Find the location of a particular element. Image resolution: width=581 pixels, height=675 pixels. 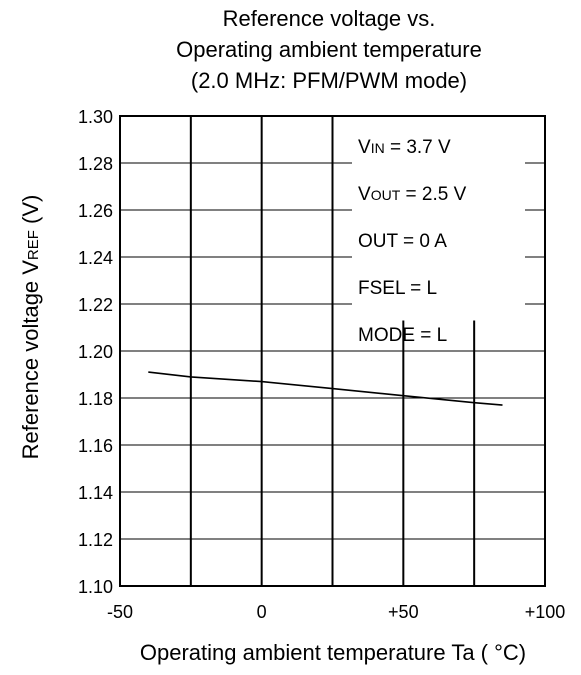

chart-title-line: Operating ambient temperature is located at coordinates (329, 49).